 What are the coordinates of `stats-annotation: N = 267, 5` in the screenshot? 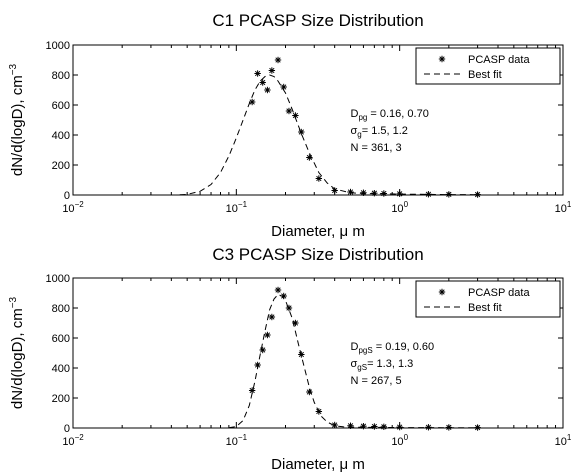 It's located at (375, 381).